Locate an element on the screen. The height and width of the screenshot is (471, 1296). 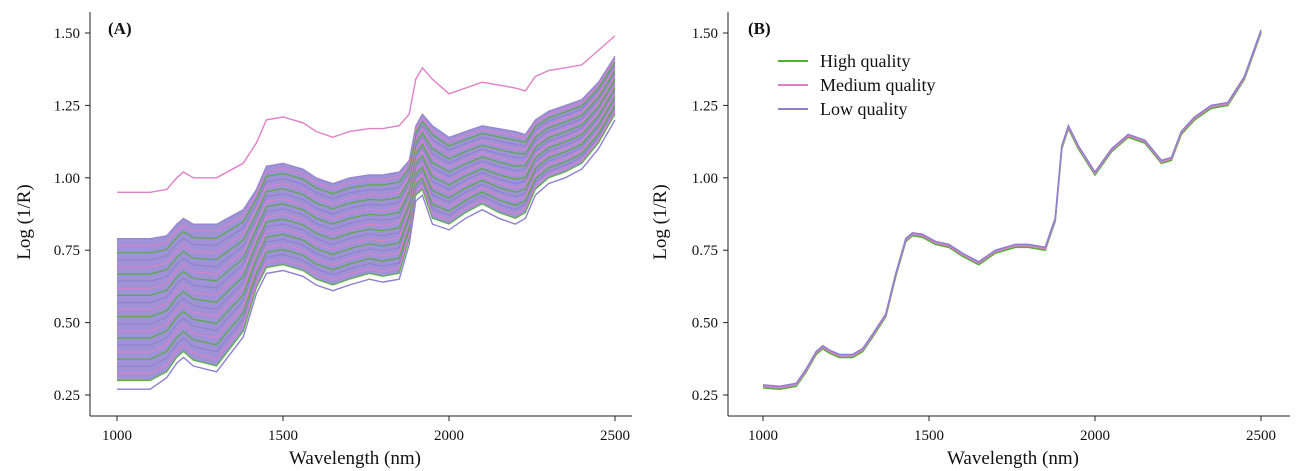
panel-b-x-tick-label: 1000 is located at coordinates (763, 436).